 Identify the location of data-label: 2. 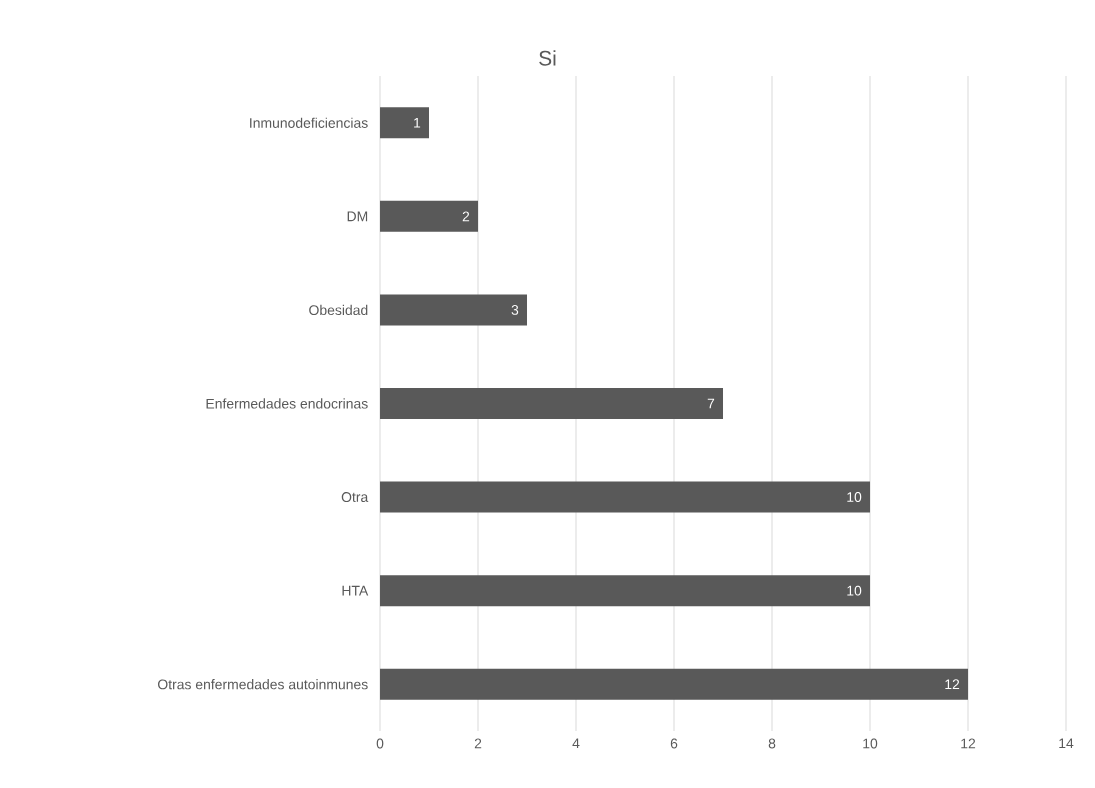
(466, 216).